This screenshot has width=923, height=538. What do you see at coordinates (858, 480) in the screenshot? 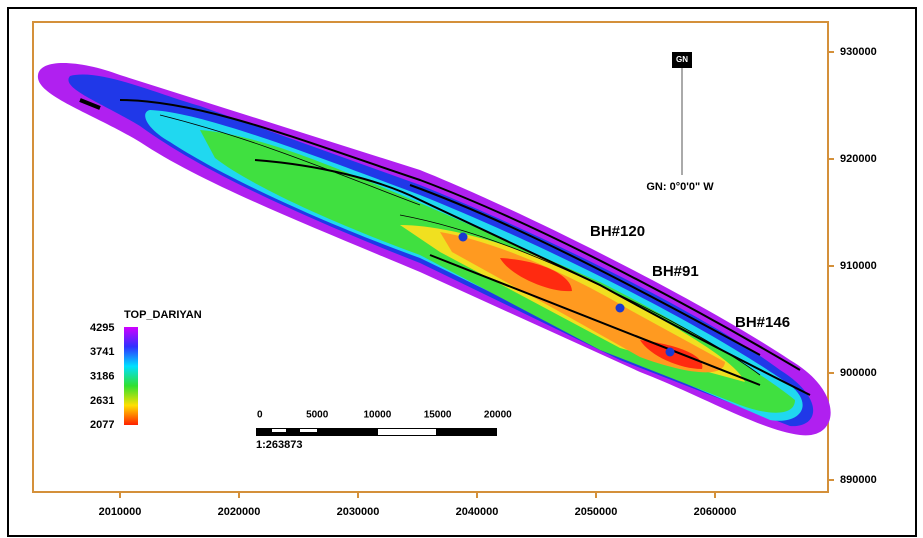
I see `y-tick-label: 890000` at bounding box center [858, 480].